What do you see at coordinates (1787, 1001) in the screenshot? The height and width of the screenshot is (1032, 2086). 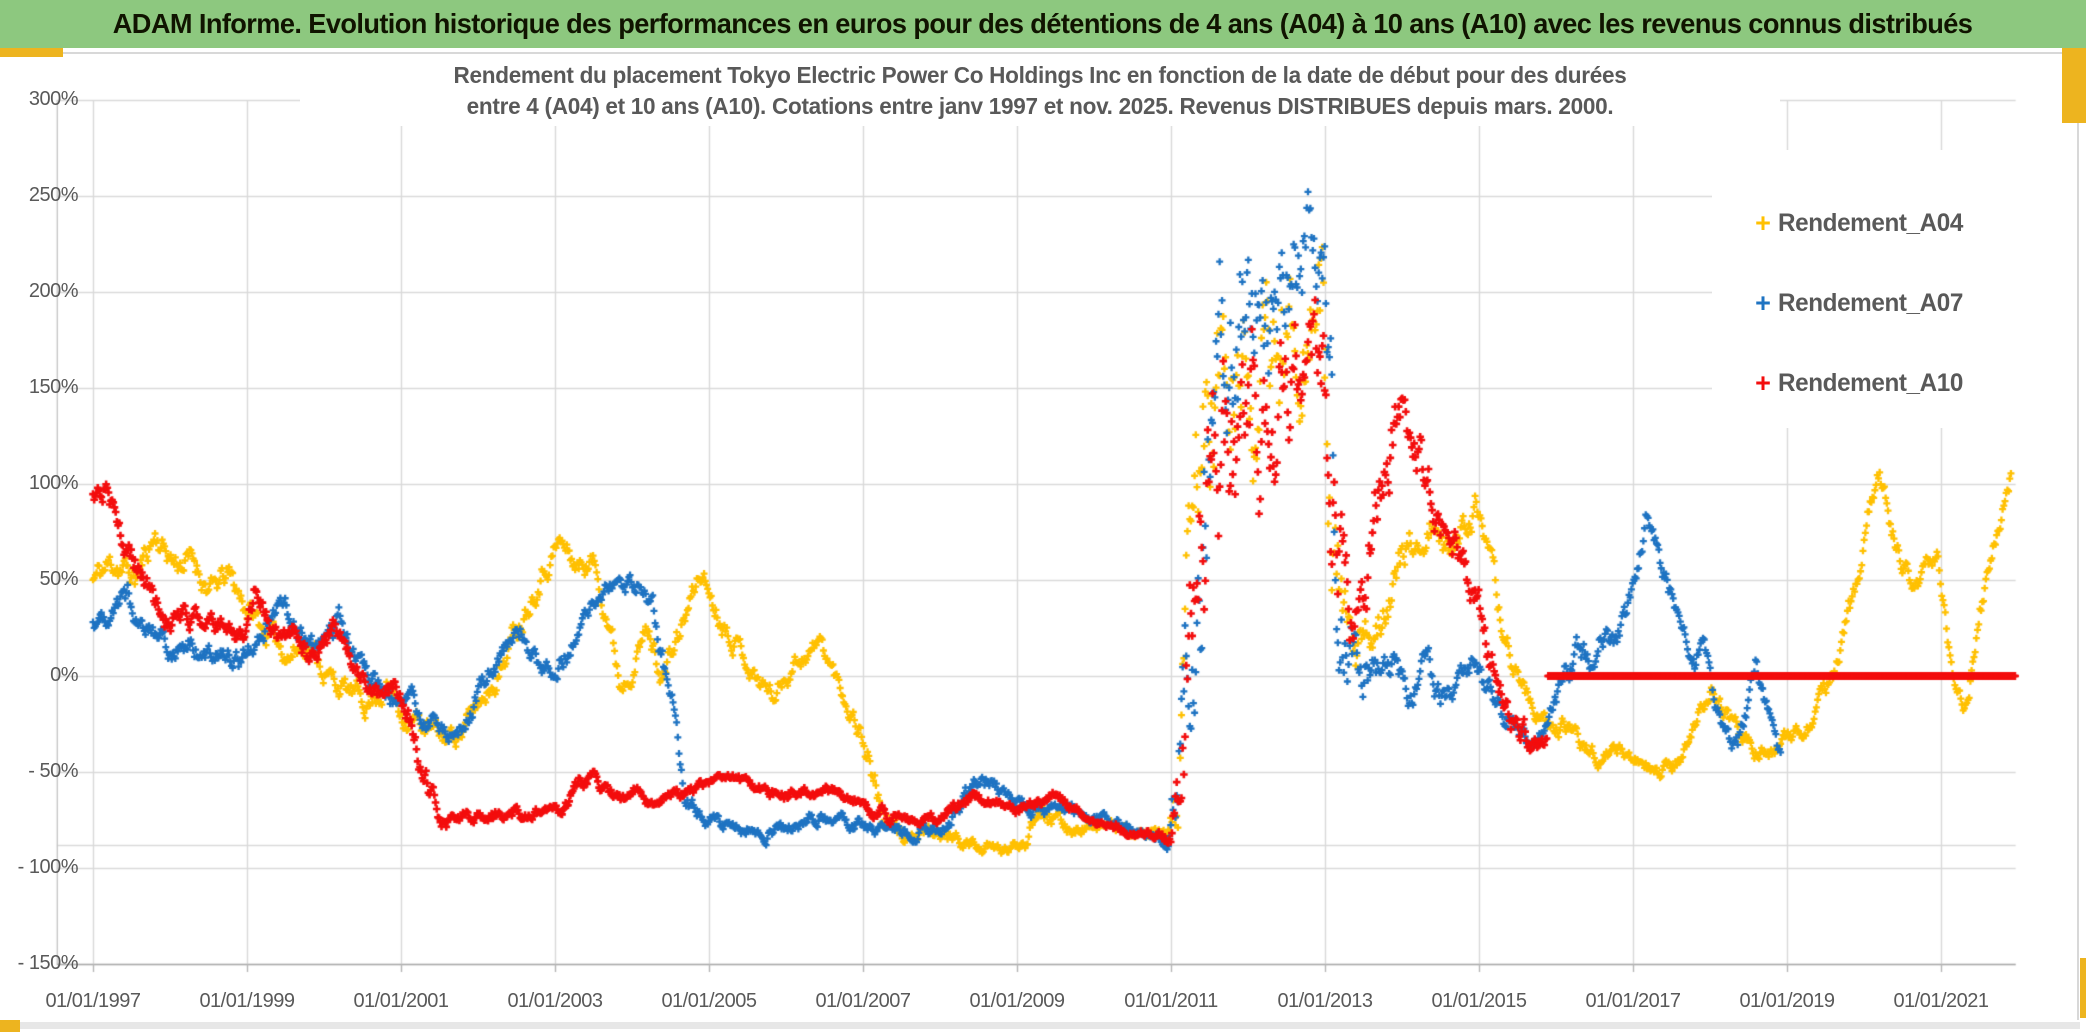 I see `x-axis-tick-label: 01/01/2019` at bounding box center [1787, 1001].